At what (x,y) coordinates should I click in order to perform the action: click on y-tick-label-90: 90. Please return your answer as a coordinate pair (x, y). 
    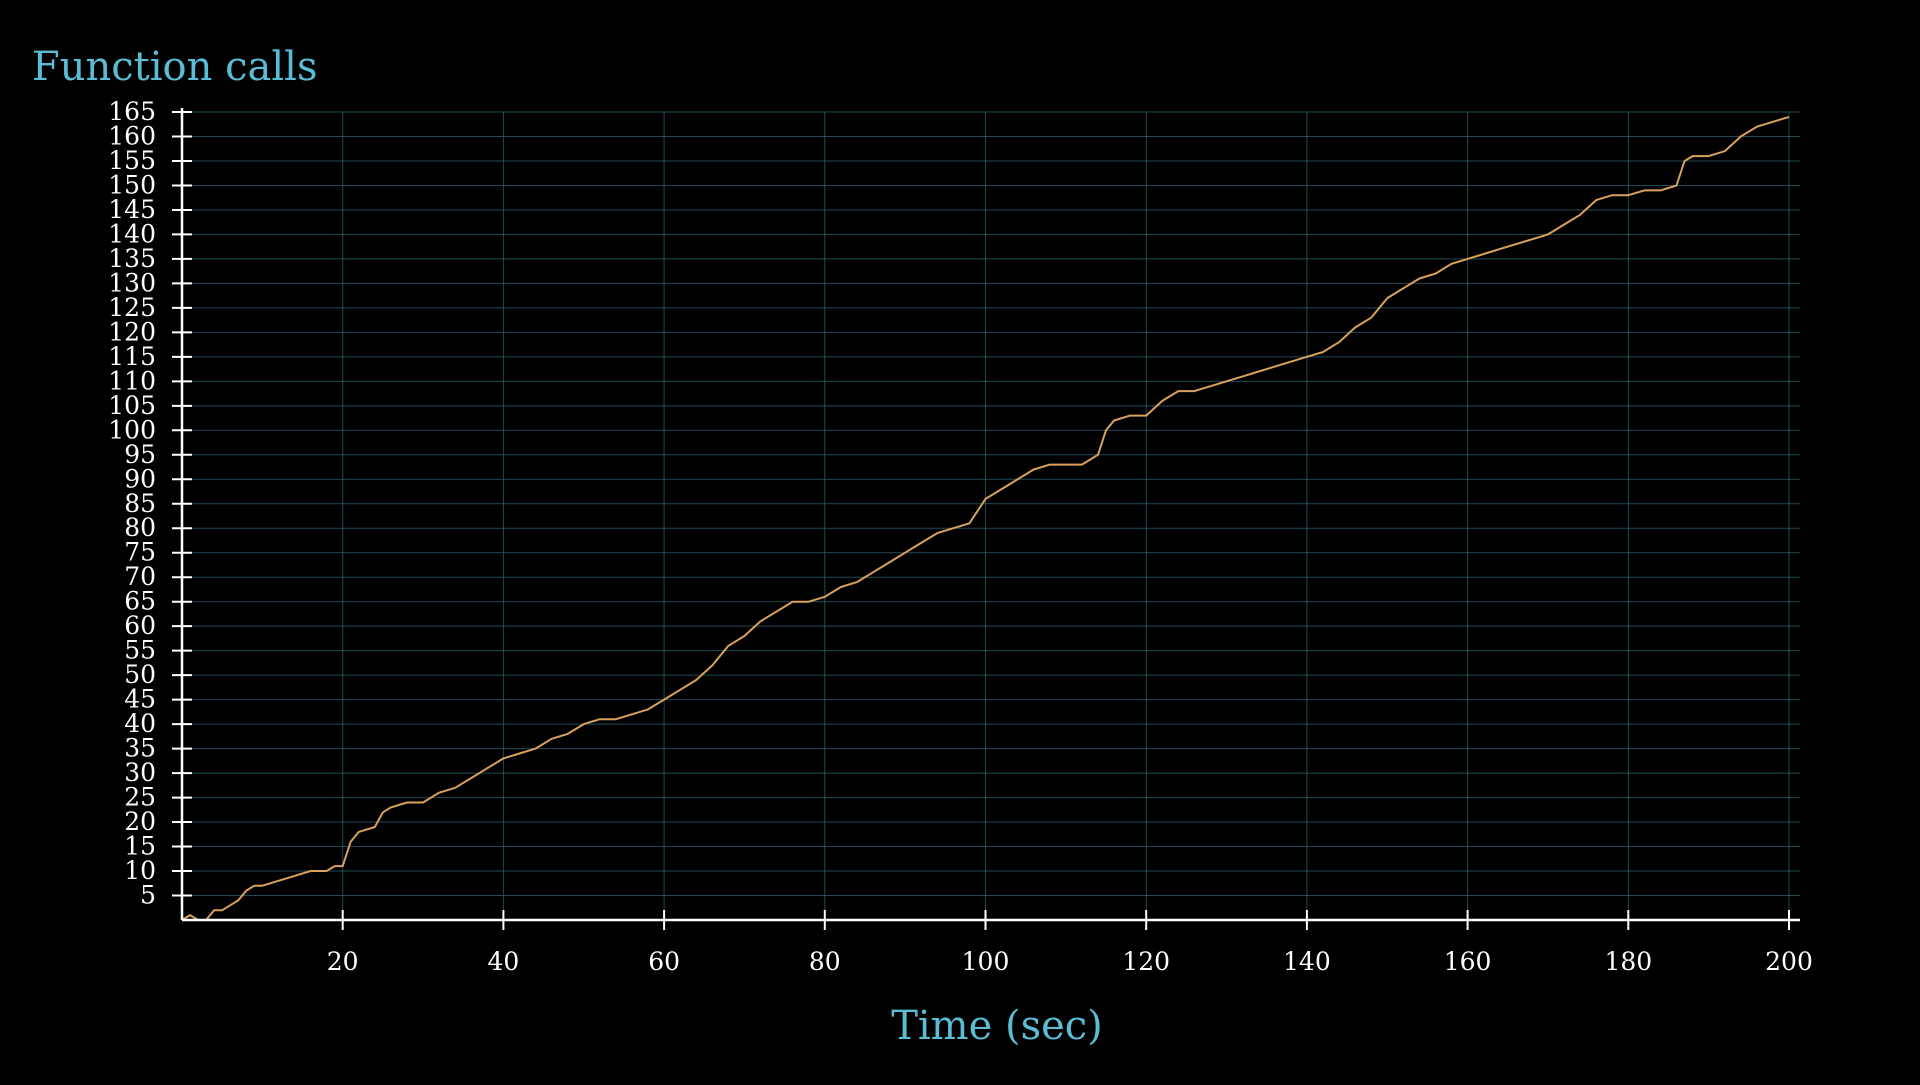
    Looking at the image, I should click on (140, 478).